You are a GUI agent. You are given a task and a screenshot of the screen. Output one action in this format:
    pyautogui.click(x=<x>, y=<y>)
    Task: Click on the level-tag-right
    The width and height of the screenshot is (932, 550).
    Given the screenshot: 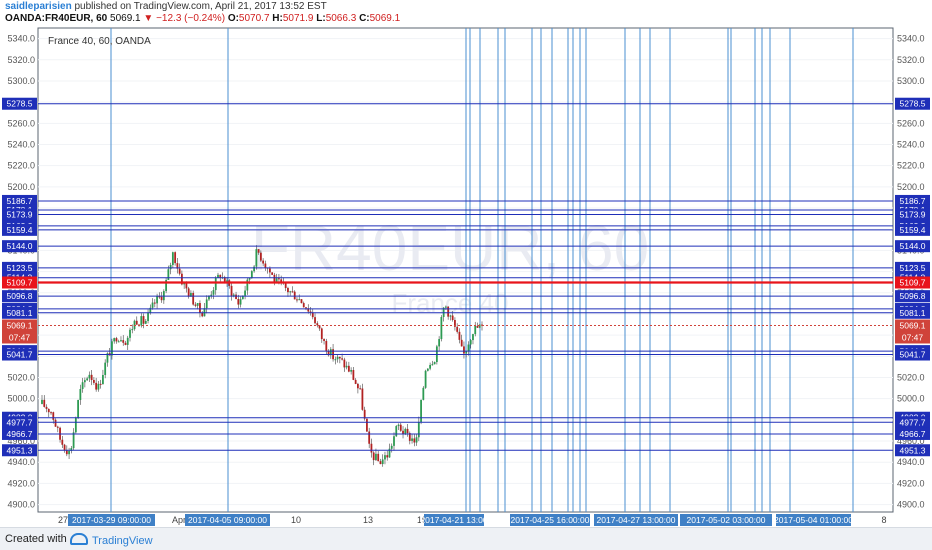 What is the action you would take?
    pyautogui.click(x=912, y=450)
    